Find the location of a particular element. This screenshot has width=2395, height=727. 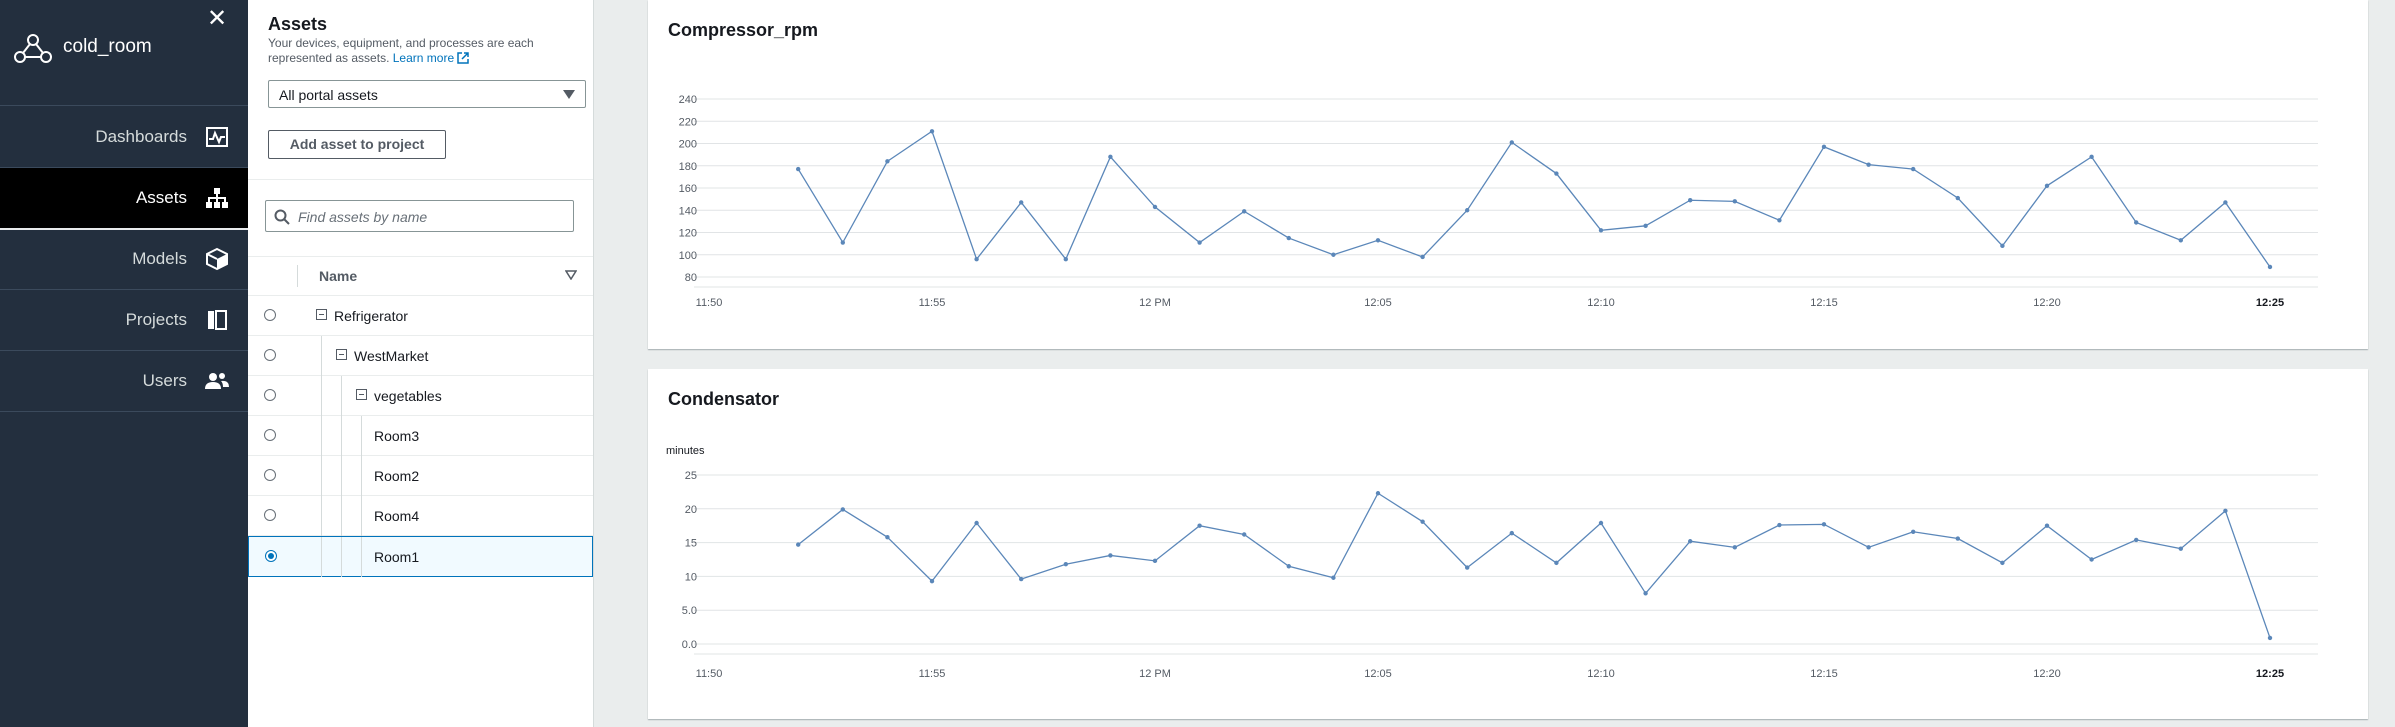

nav-item-label: Models is located at coordinates (159, 258).